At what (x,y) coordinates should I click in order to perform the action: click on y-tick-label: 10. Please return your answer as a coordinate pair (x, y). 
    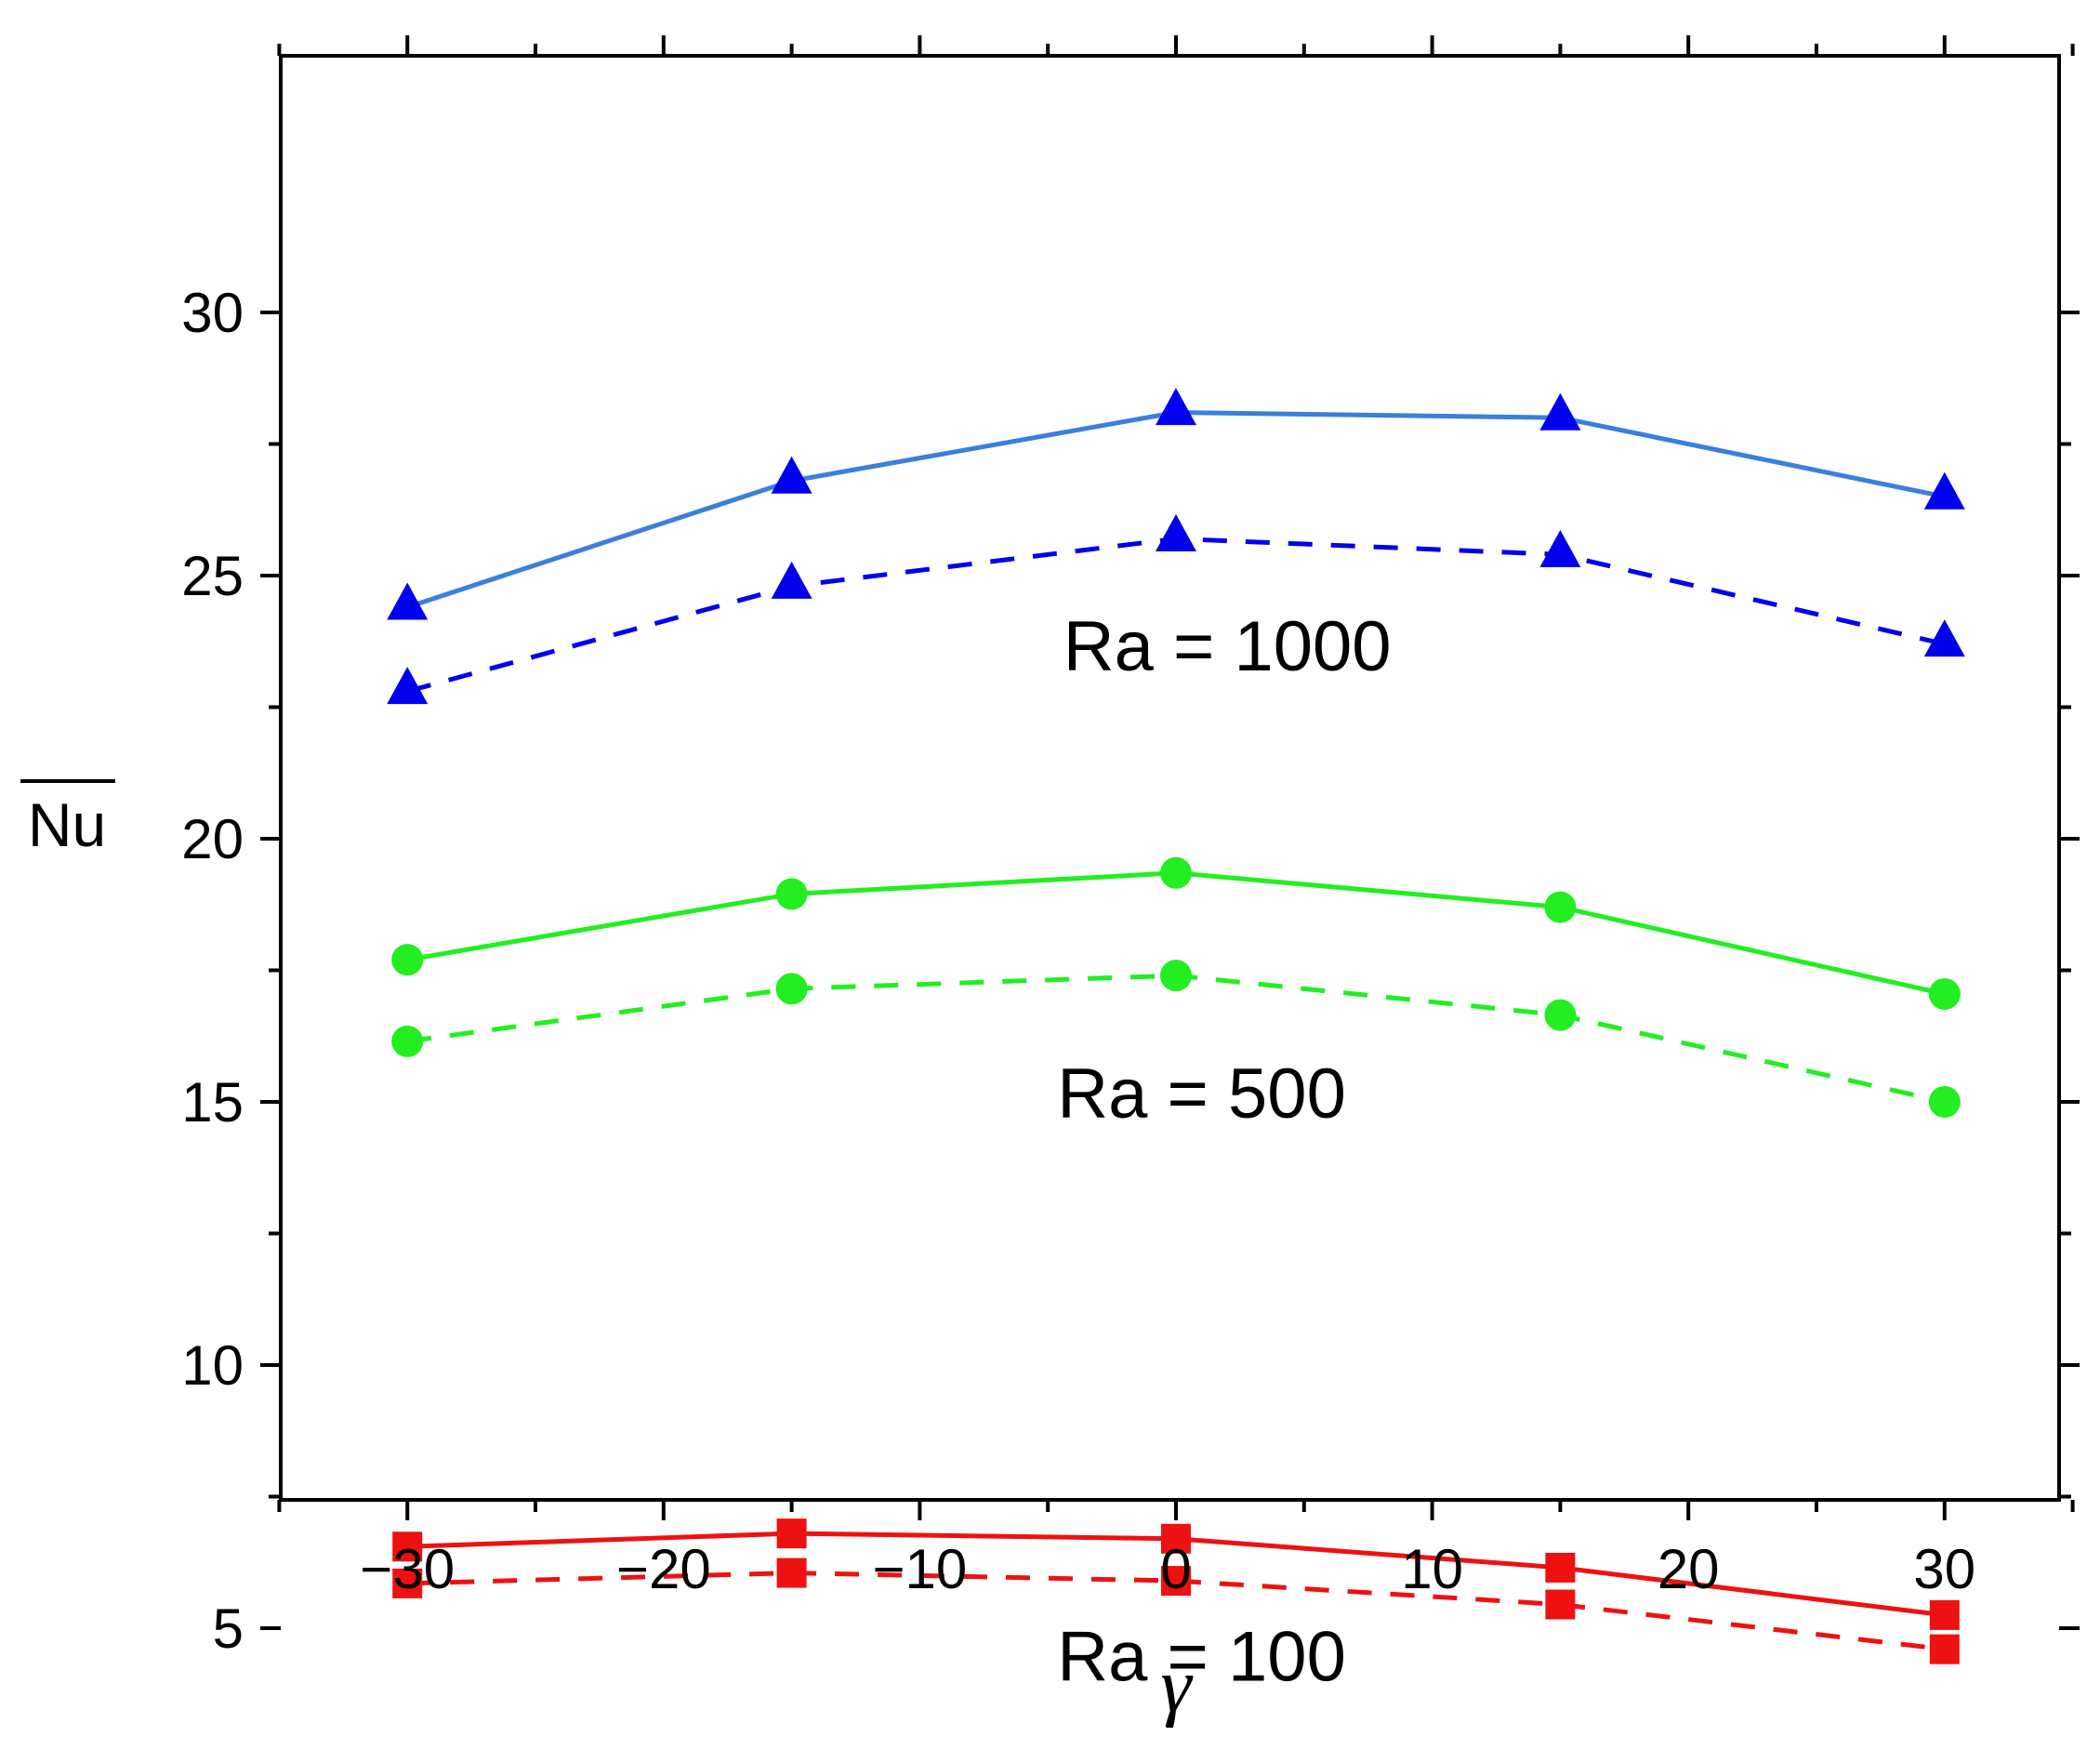
    Looking at the image, I should click on (212, 1365).